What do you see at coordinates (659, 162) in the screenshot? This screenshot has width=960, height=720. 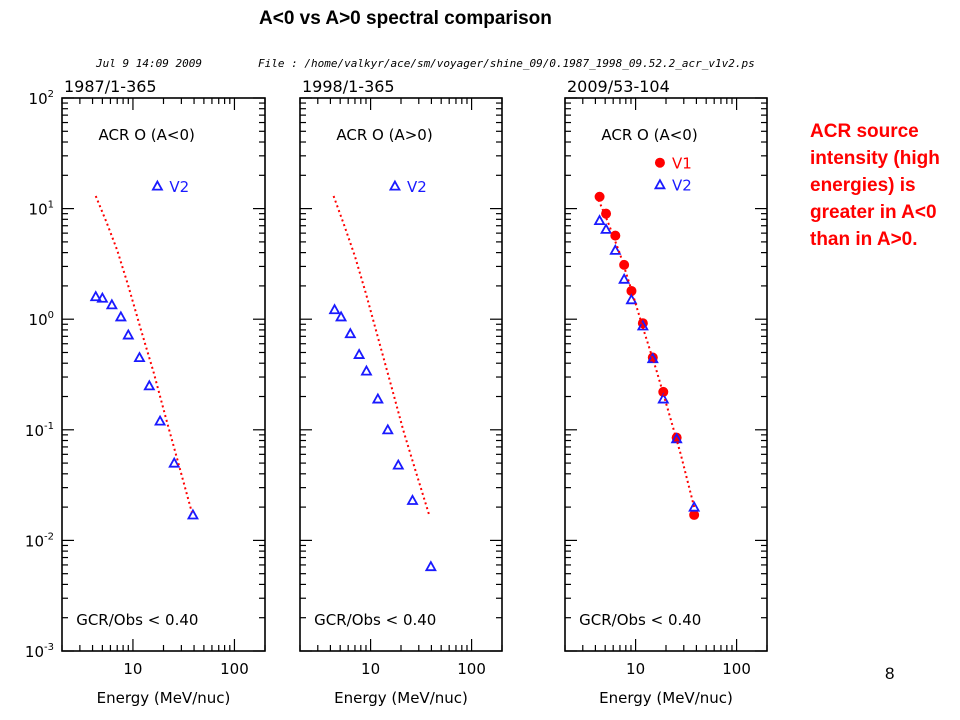 I see `legend-marker-v1` at bounding box center [659, 162].